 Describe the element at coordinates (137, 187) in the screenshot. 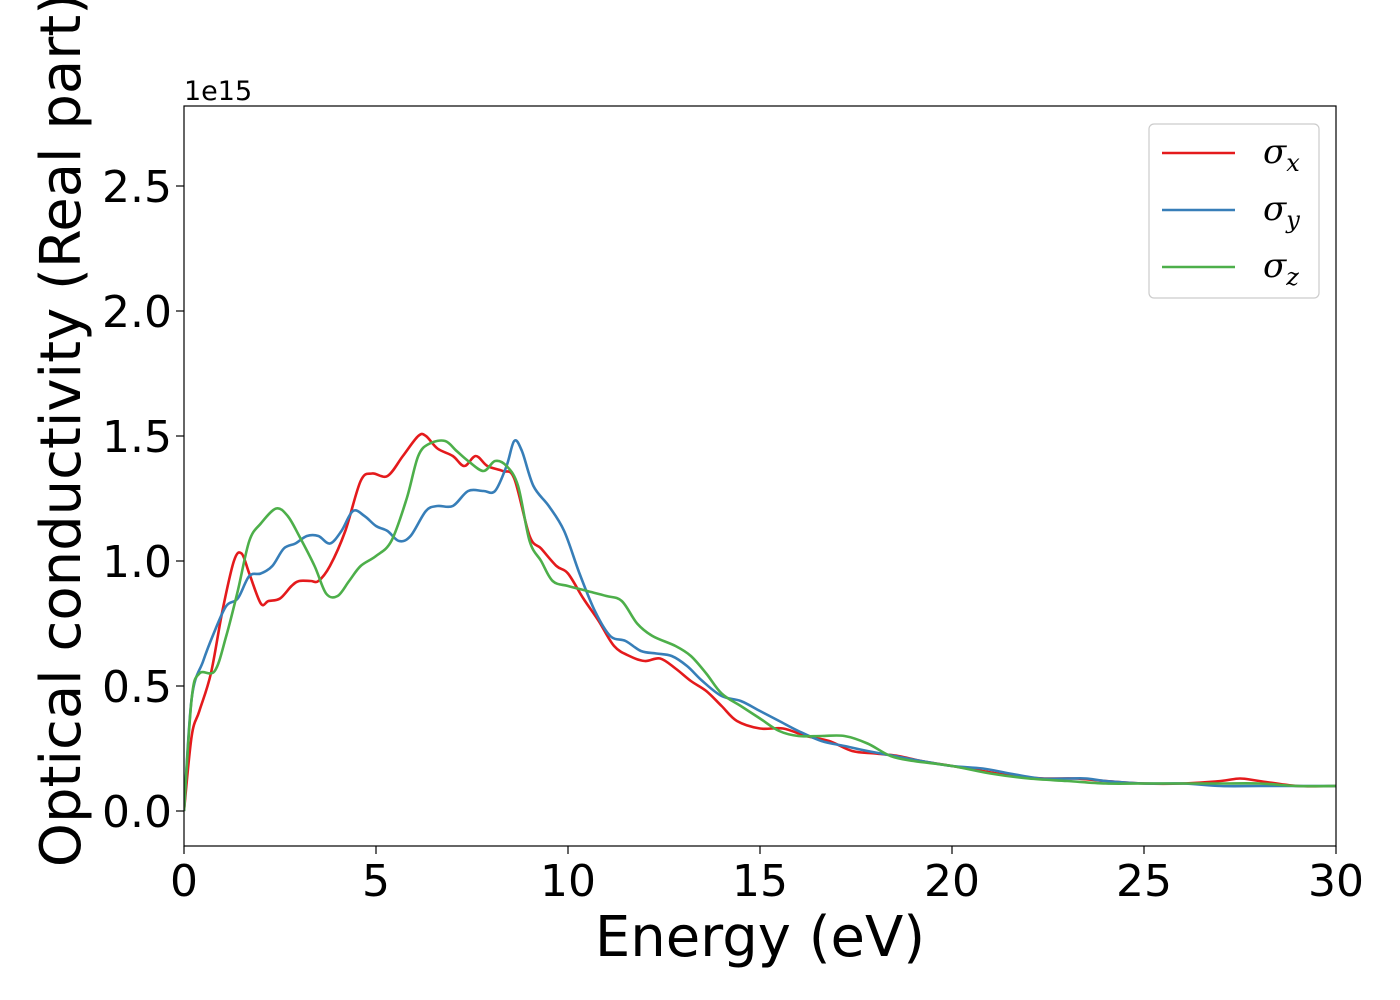

I see `y-tick-label: 2.5` at that location.